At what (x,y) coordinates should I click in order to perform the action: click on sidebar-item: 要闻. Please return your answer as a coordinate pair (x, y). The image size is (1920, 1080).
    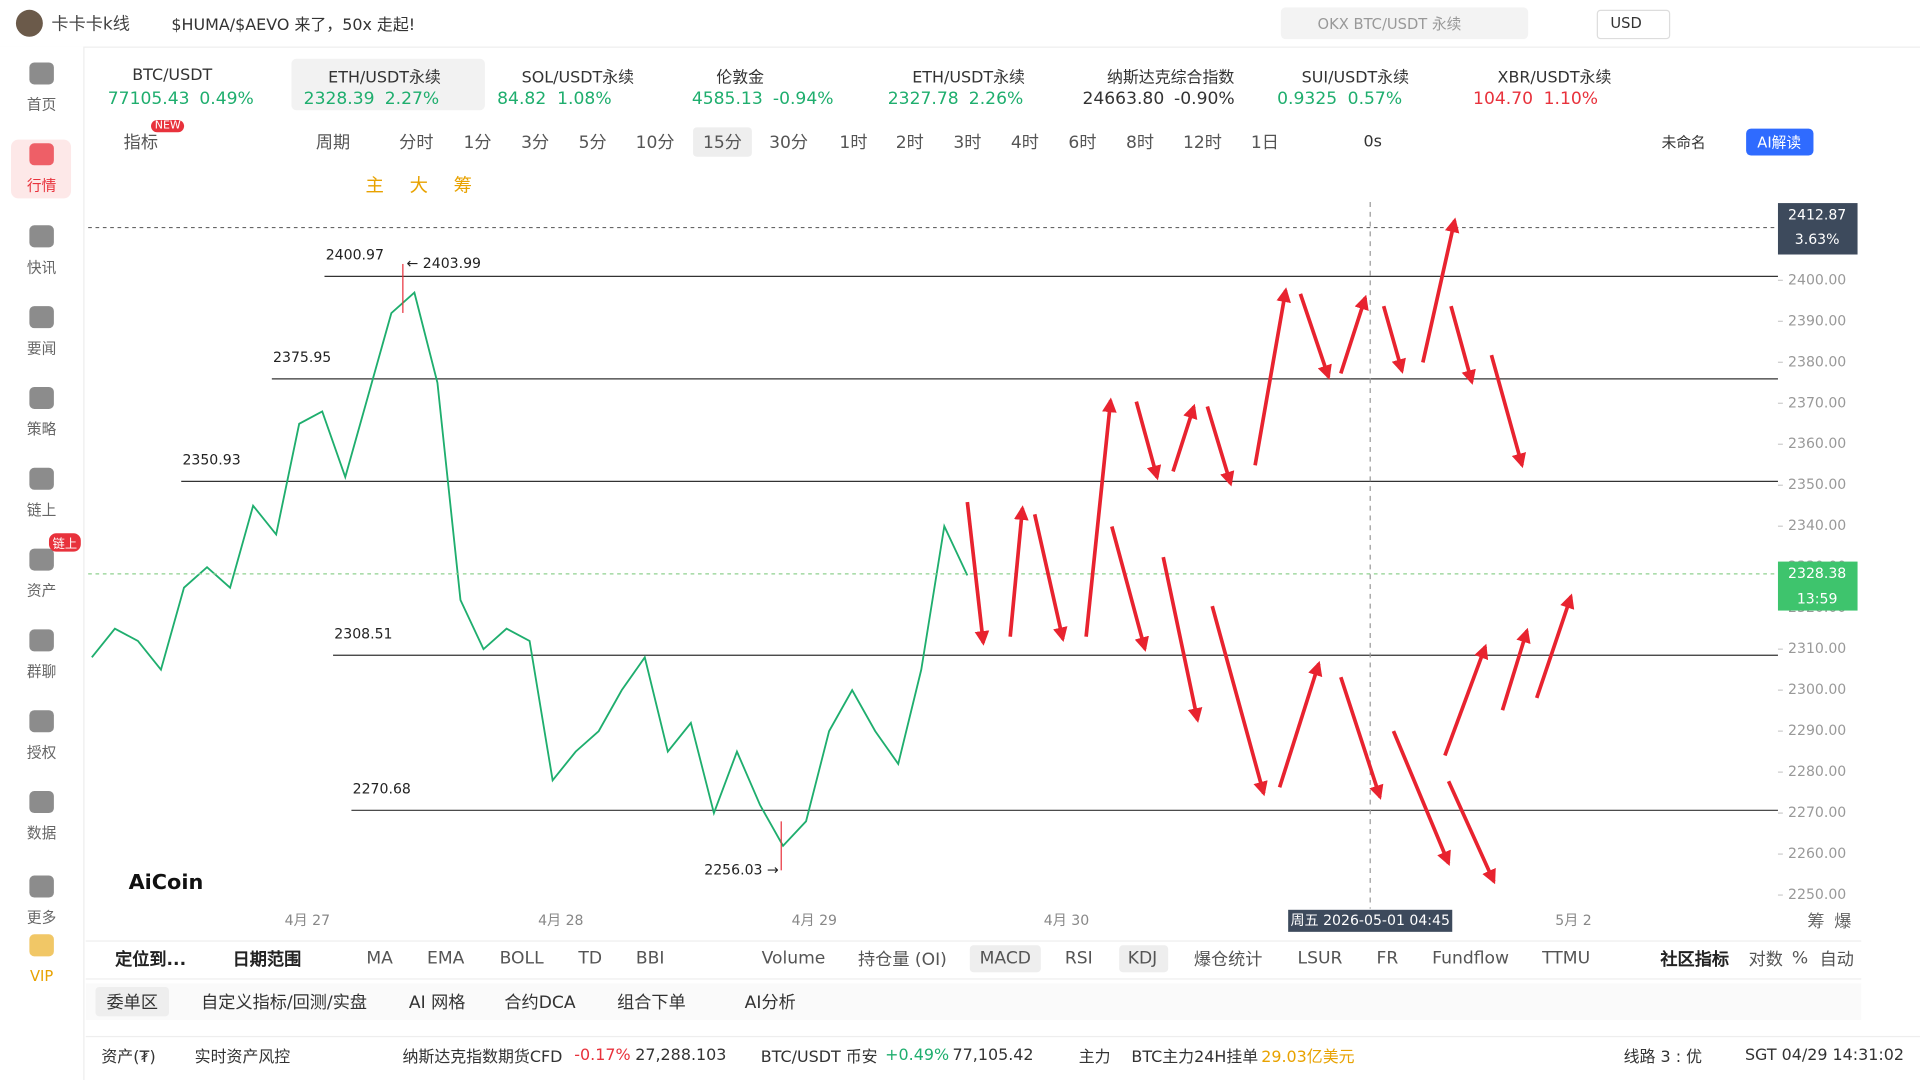
    Looking at the image, I should click on (41, 348).